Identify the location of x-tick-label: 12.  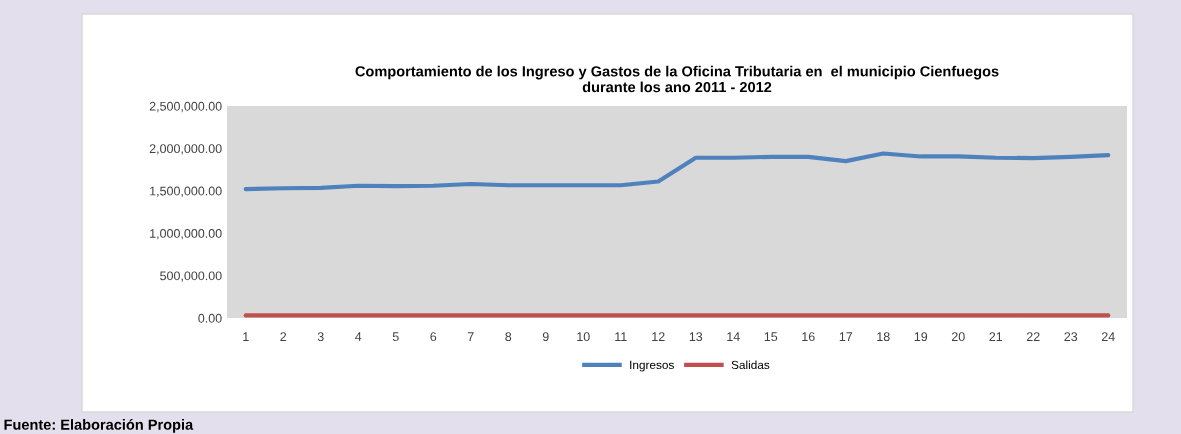
(658, 336).